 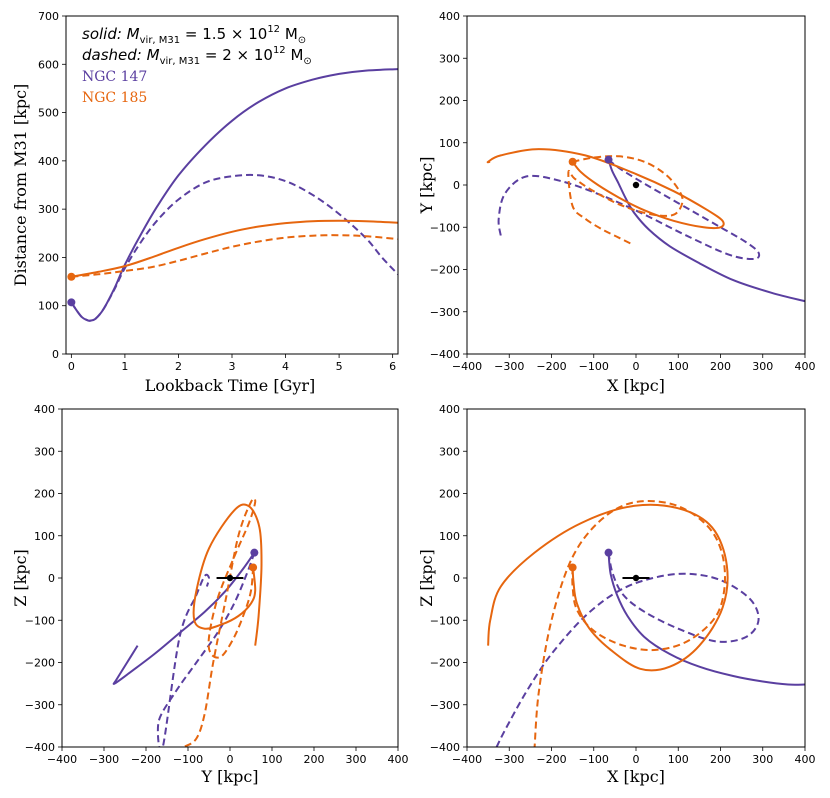 What do you see at coordinates (594, 759) in the screenshot?
I see `x-tick-label: −100` at bounding box center [594, 759].